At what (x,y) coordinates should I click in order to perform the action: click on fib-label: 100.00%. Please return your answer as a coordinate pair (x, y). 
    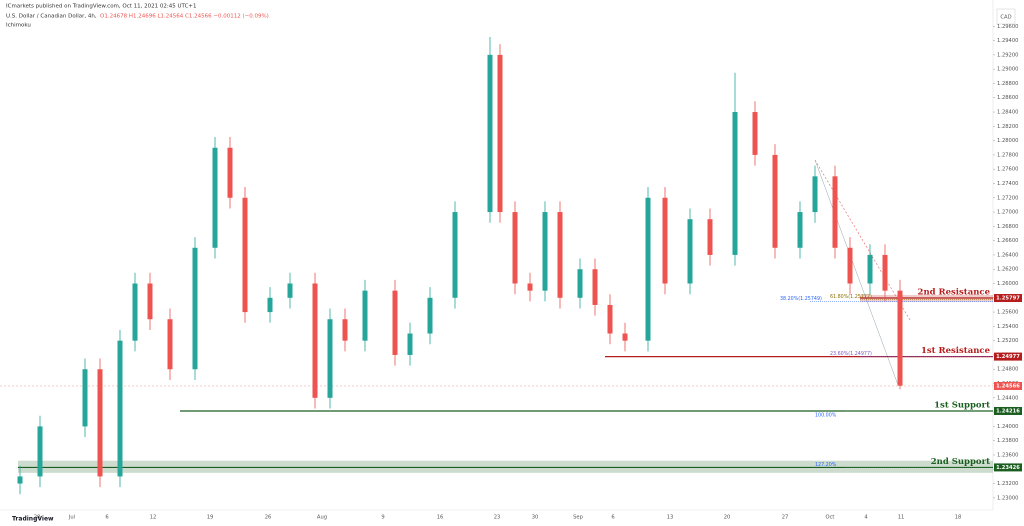
    Looking at the image, I should click on (826, 415).